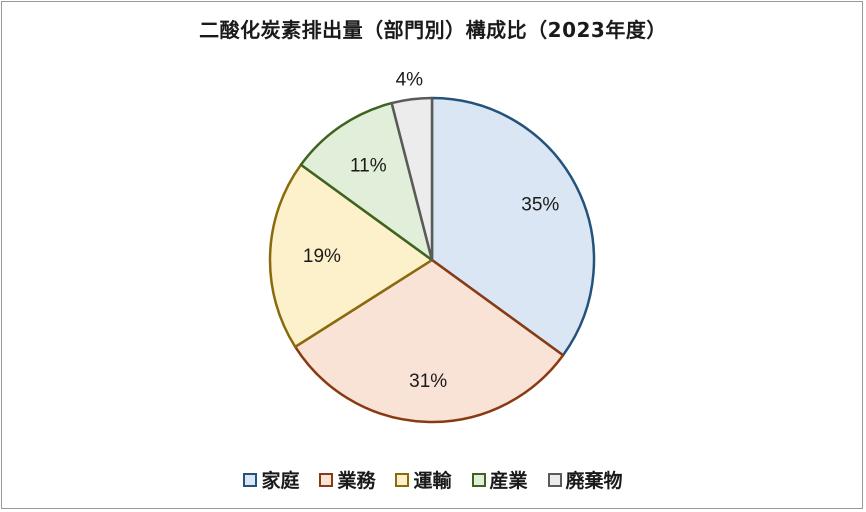  I want to click on chart-title: 二酸化炭素排出量（部門別）構成比（2023年度）, so click(433, 30).